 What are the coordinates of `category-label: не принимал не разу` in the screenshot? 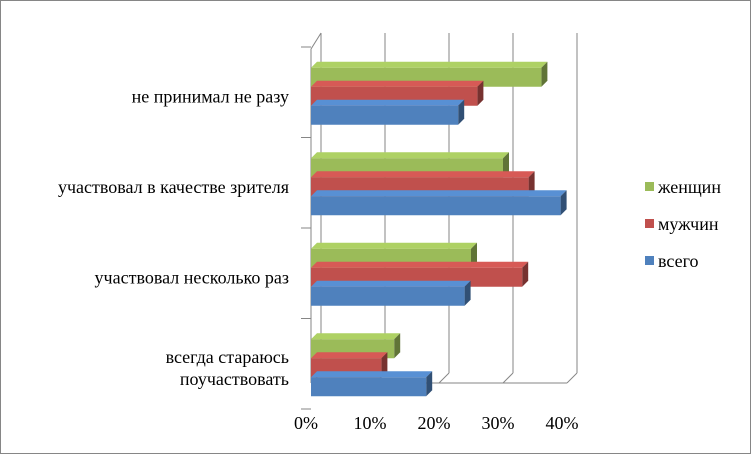 It's located at (210, 96).